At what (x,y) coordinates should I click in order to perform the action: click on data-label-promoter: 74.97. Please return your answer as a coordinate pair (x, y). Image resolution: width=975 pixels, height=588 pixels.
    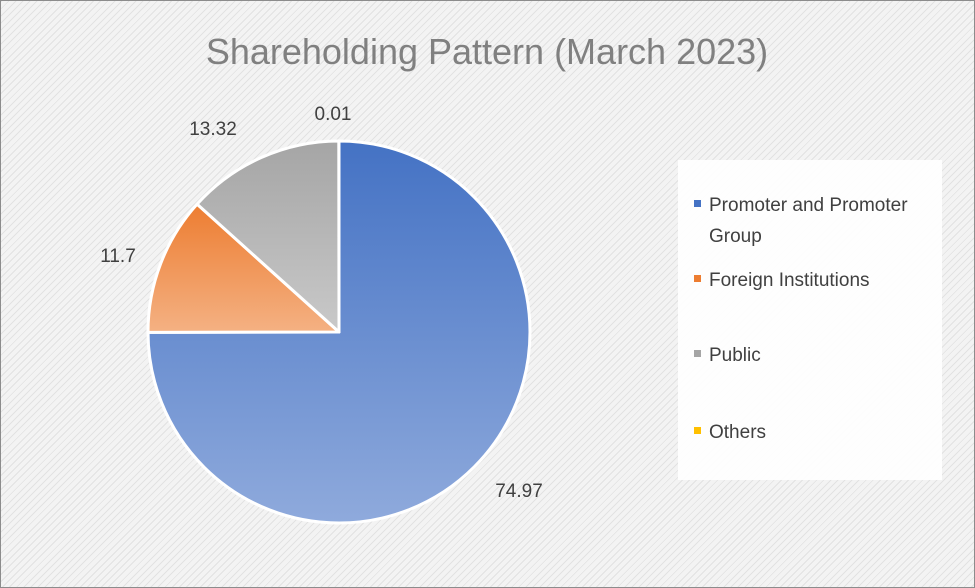
    Looking at the image, I should click on (519, 491).